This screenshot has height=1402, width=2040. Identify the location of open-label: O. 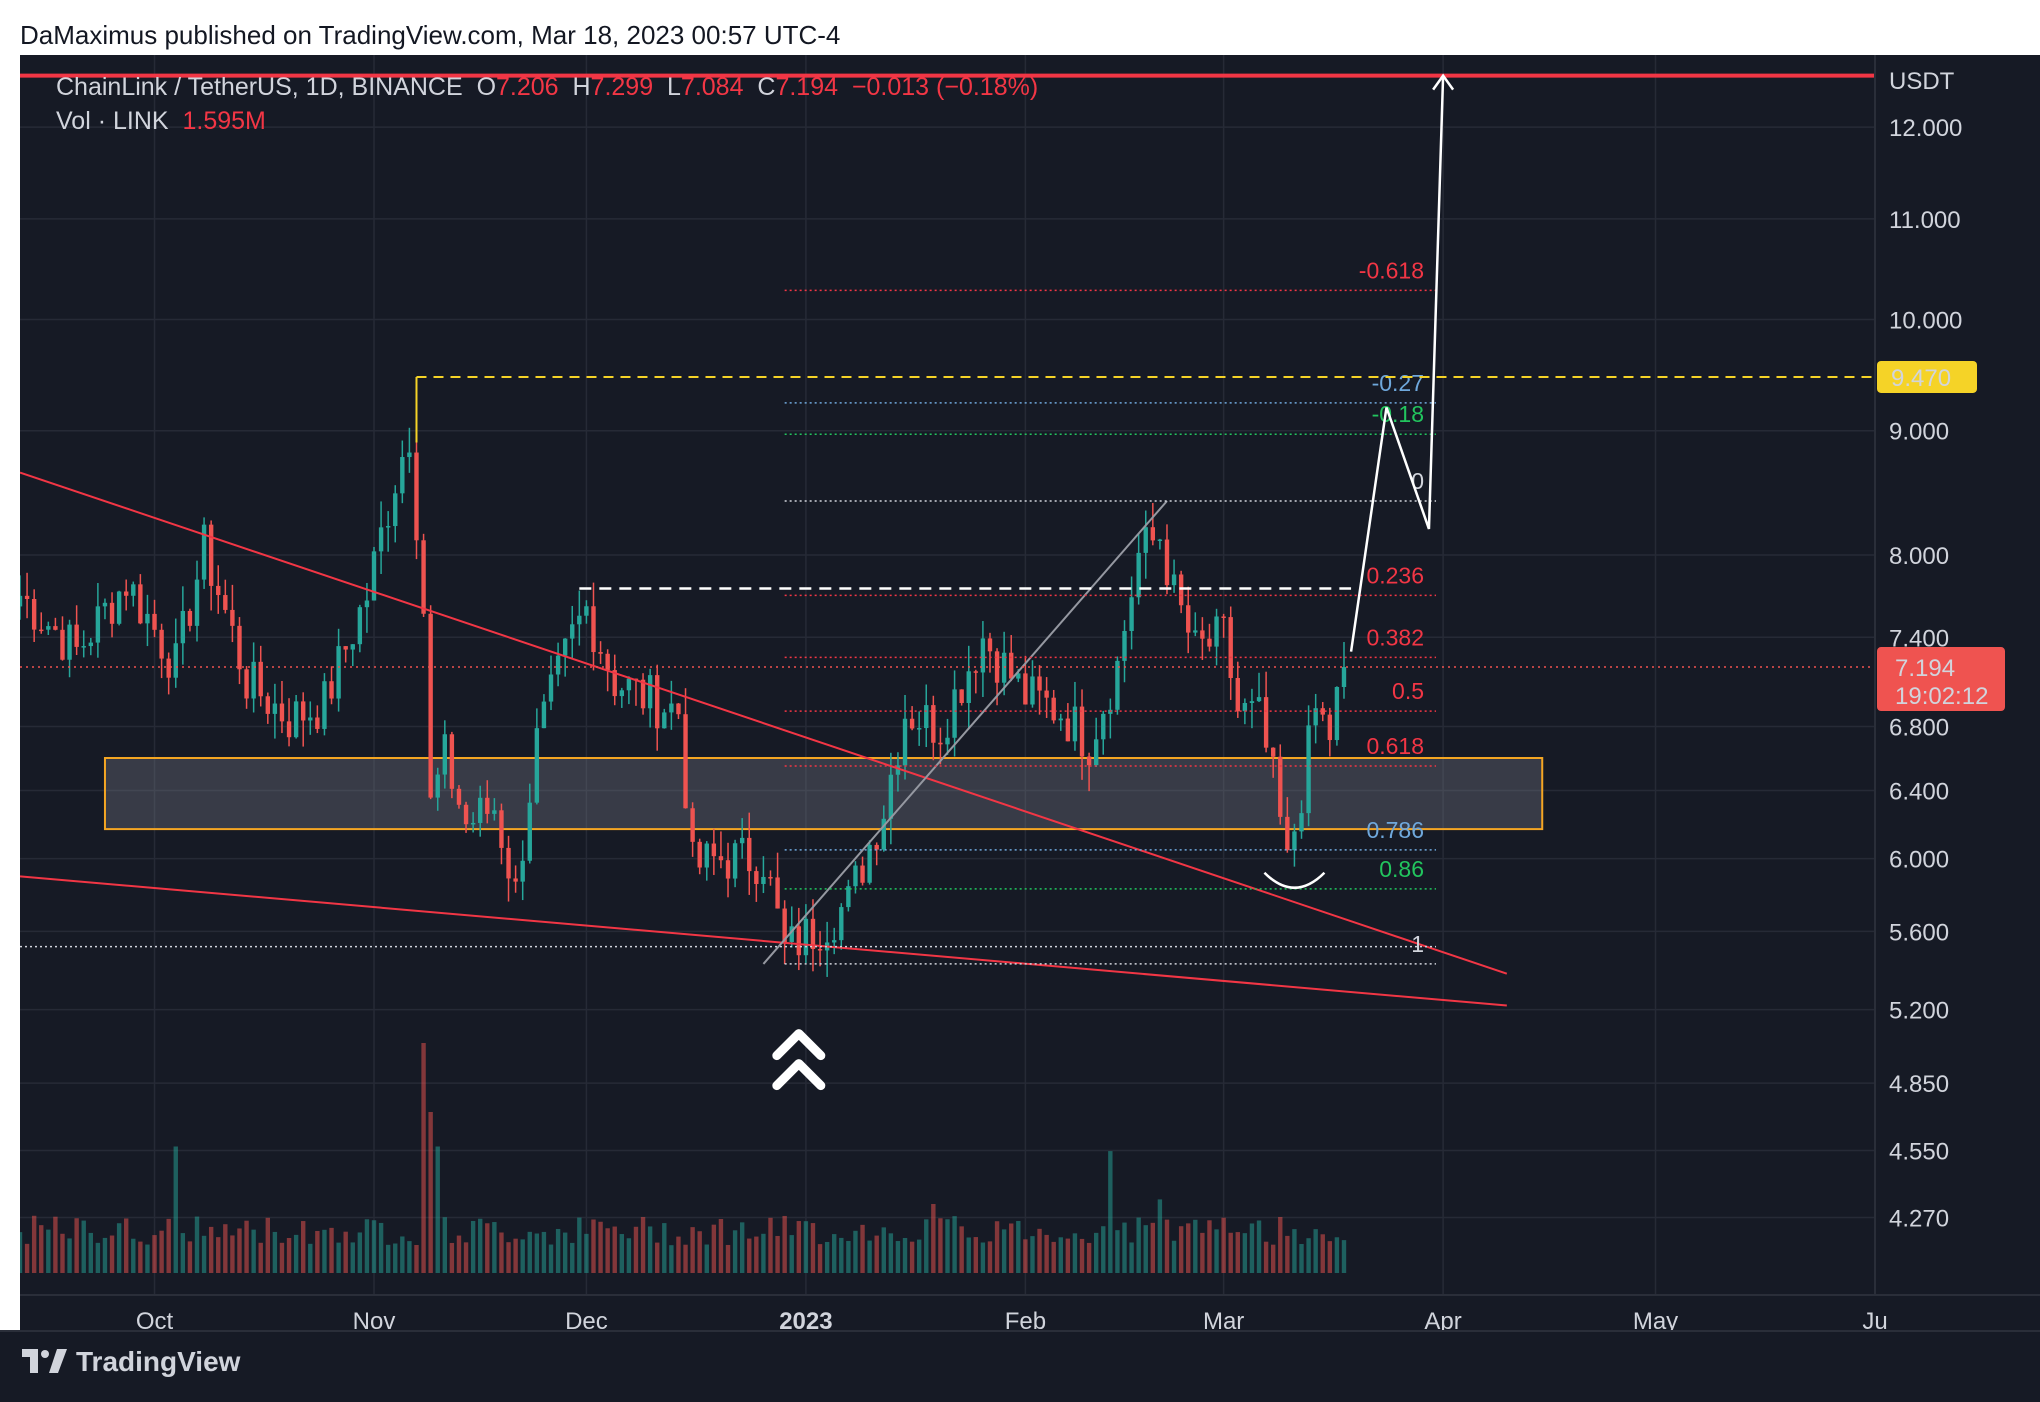
(486, 87).